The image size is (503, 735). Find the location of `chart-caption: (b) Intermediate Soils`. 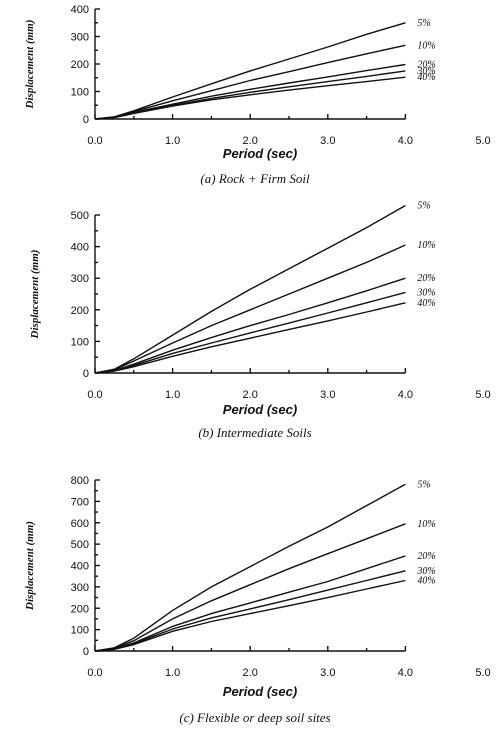

chart-caption: (b) Intermediate Soils is located at coordinates (254, 432).